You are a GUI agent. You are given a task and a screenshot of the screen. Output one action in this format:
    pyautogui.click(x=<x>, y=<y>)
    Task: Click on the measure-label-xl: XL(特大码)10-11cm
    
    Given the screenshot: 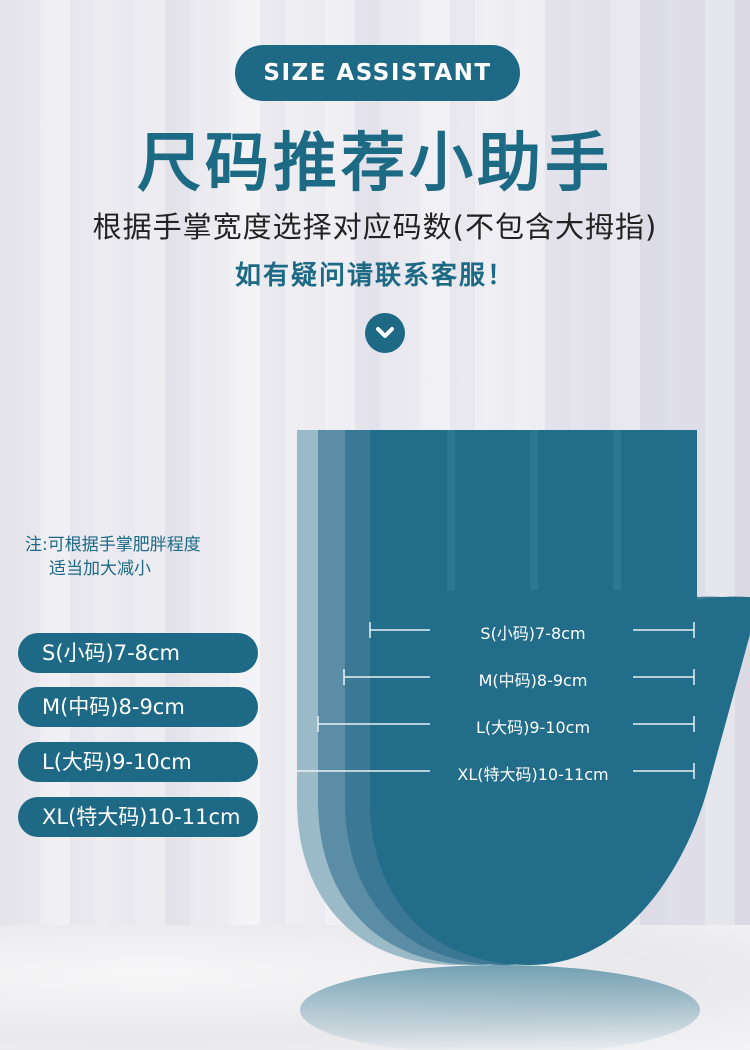 What is the action you would take?
    pyautogui.click(x=533, y=774)
    